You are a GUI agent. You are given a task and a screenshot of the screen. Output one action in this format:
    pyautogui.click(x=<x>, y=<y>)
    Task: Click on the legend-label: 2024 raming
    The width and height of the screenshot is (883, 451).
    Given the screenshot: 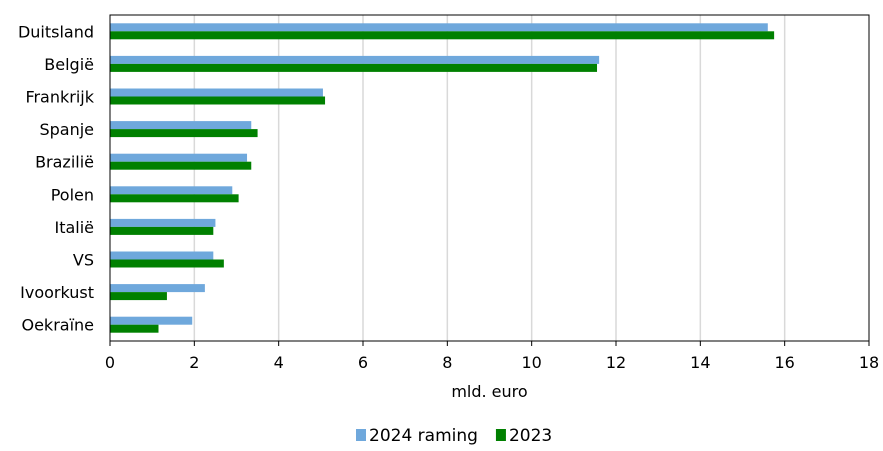 What is the action you would take?
    pyautogui.click(x=423, y=436)
    